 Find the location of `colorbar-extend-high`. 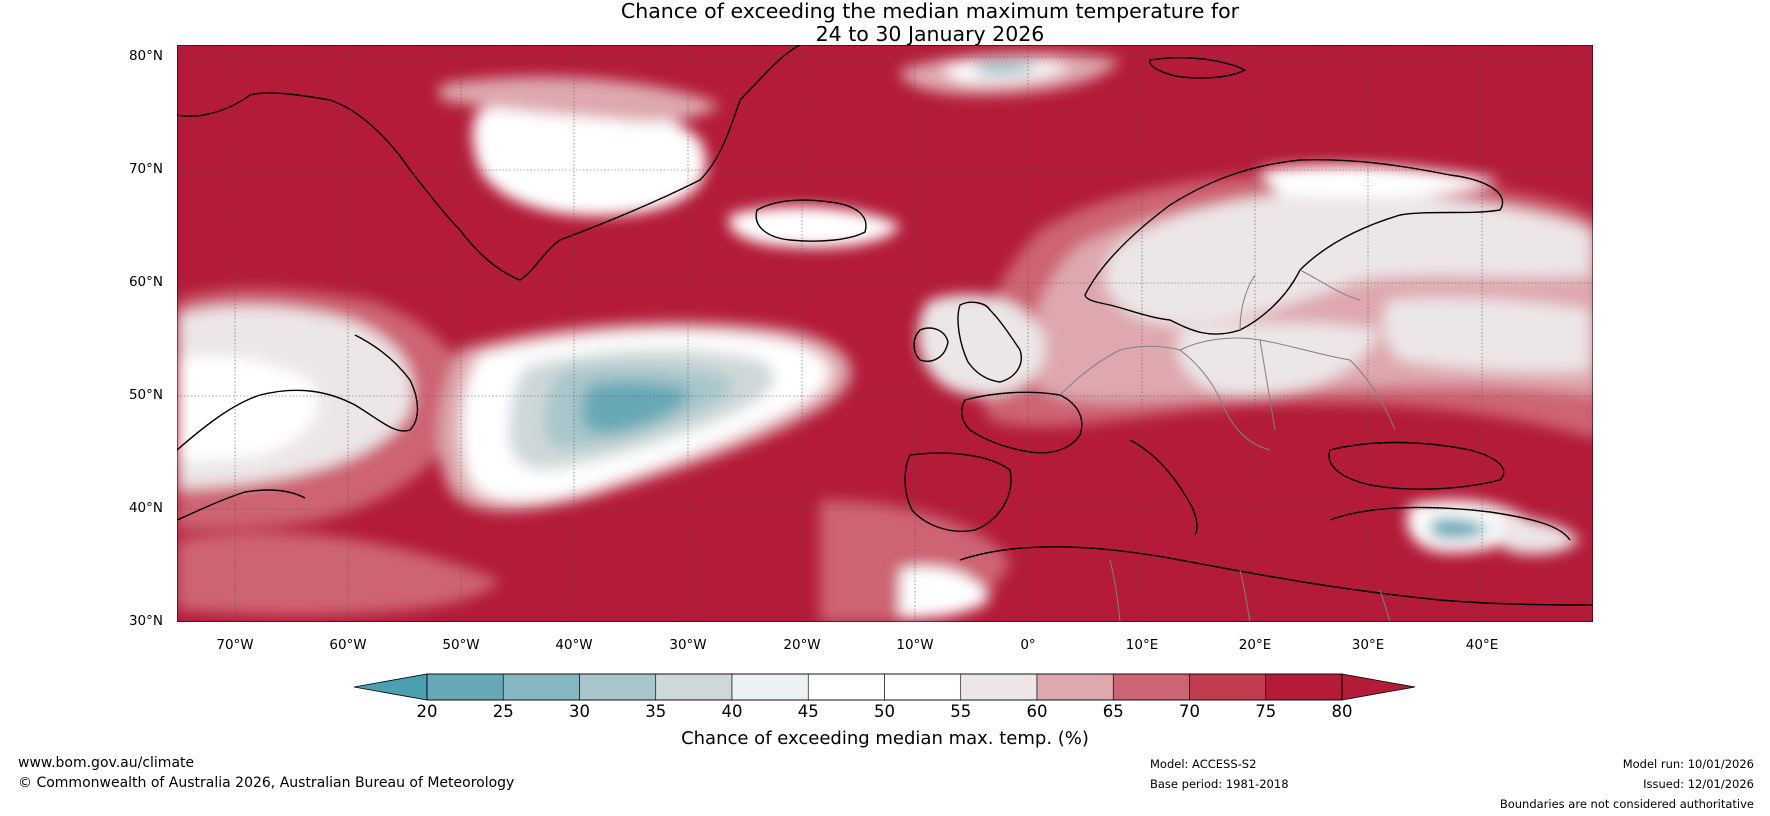

colorbar-extend-high is located at coordinates (1378, 687).